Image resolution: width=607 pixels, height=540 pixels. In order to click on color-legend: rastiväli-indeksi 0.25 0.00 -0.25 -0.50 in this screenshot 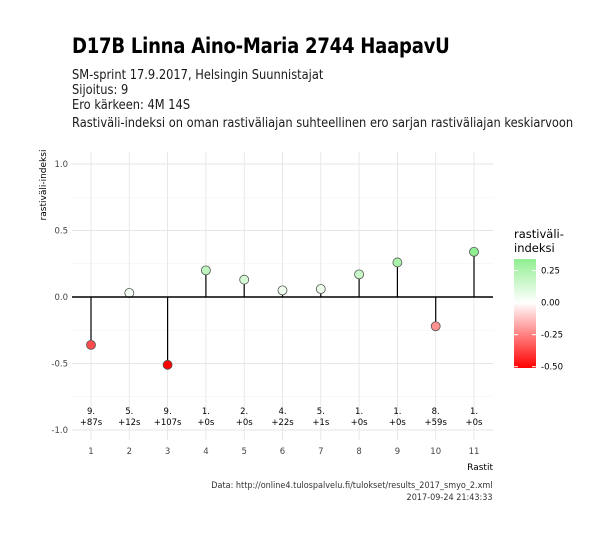, I will do `click(539, 300)`.